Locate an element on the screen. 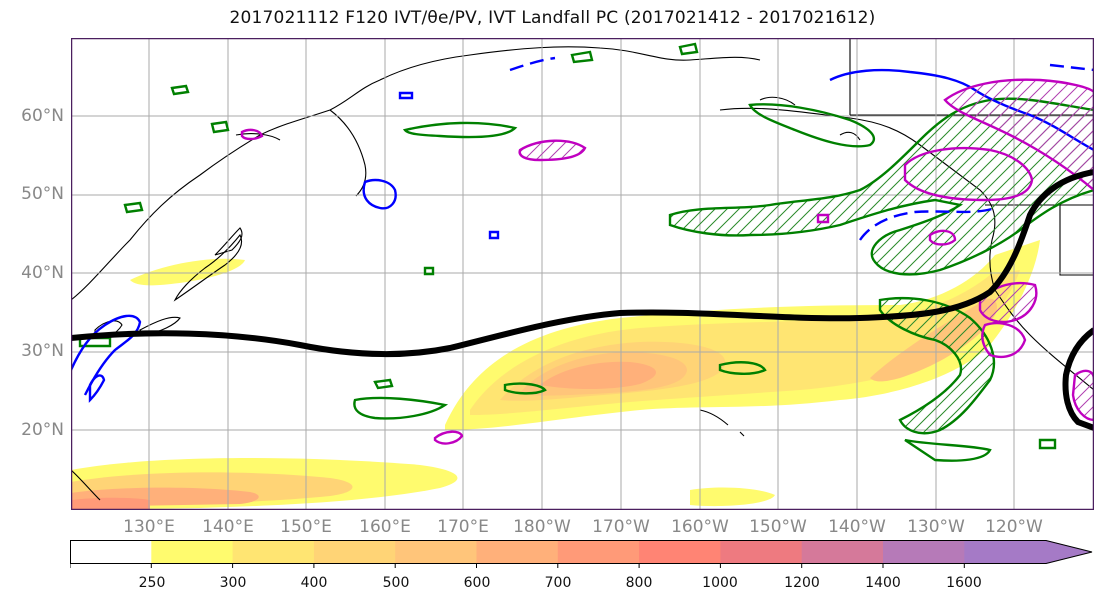 This screenshot has height=603, width=1105. lat-label-30n: 30°N is located at coordinates (42, 351).